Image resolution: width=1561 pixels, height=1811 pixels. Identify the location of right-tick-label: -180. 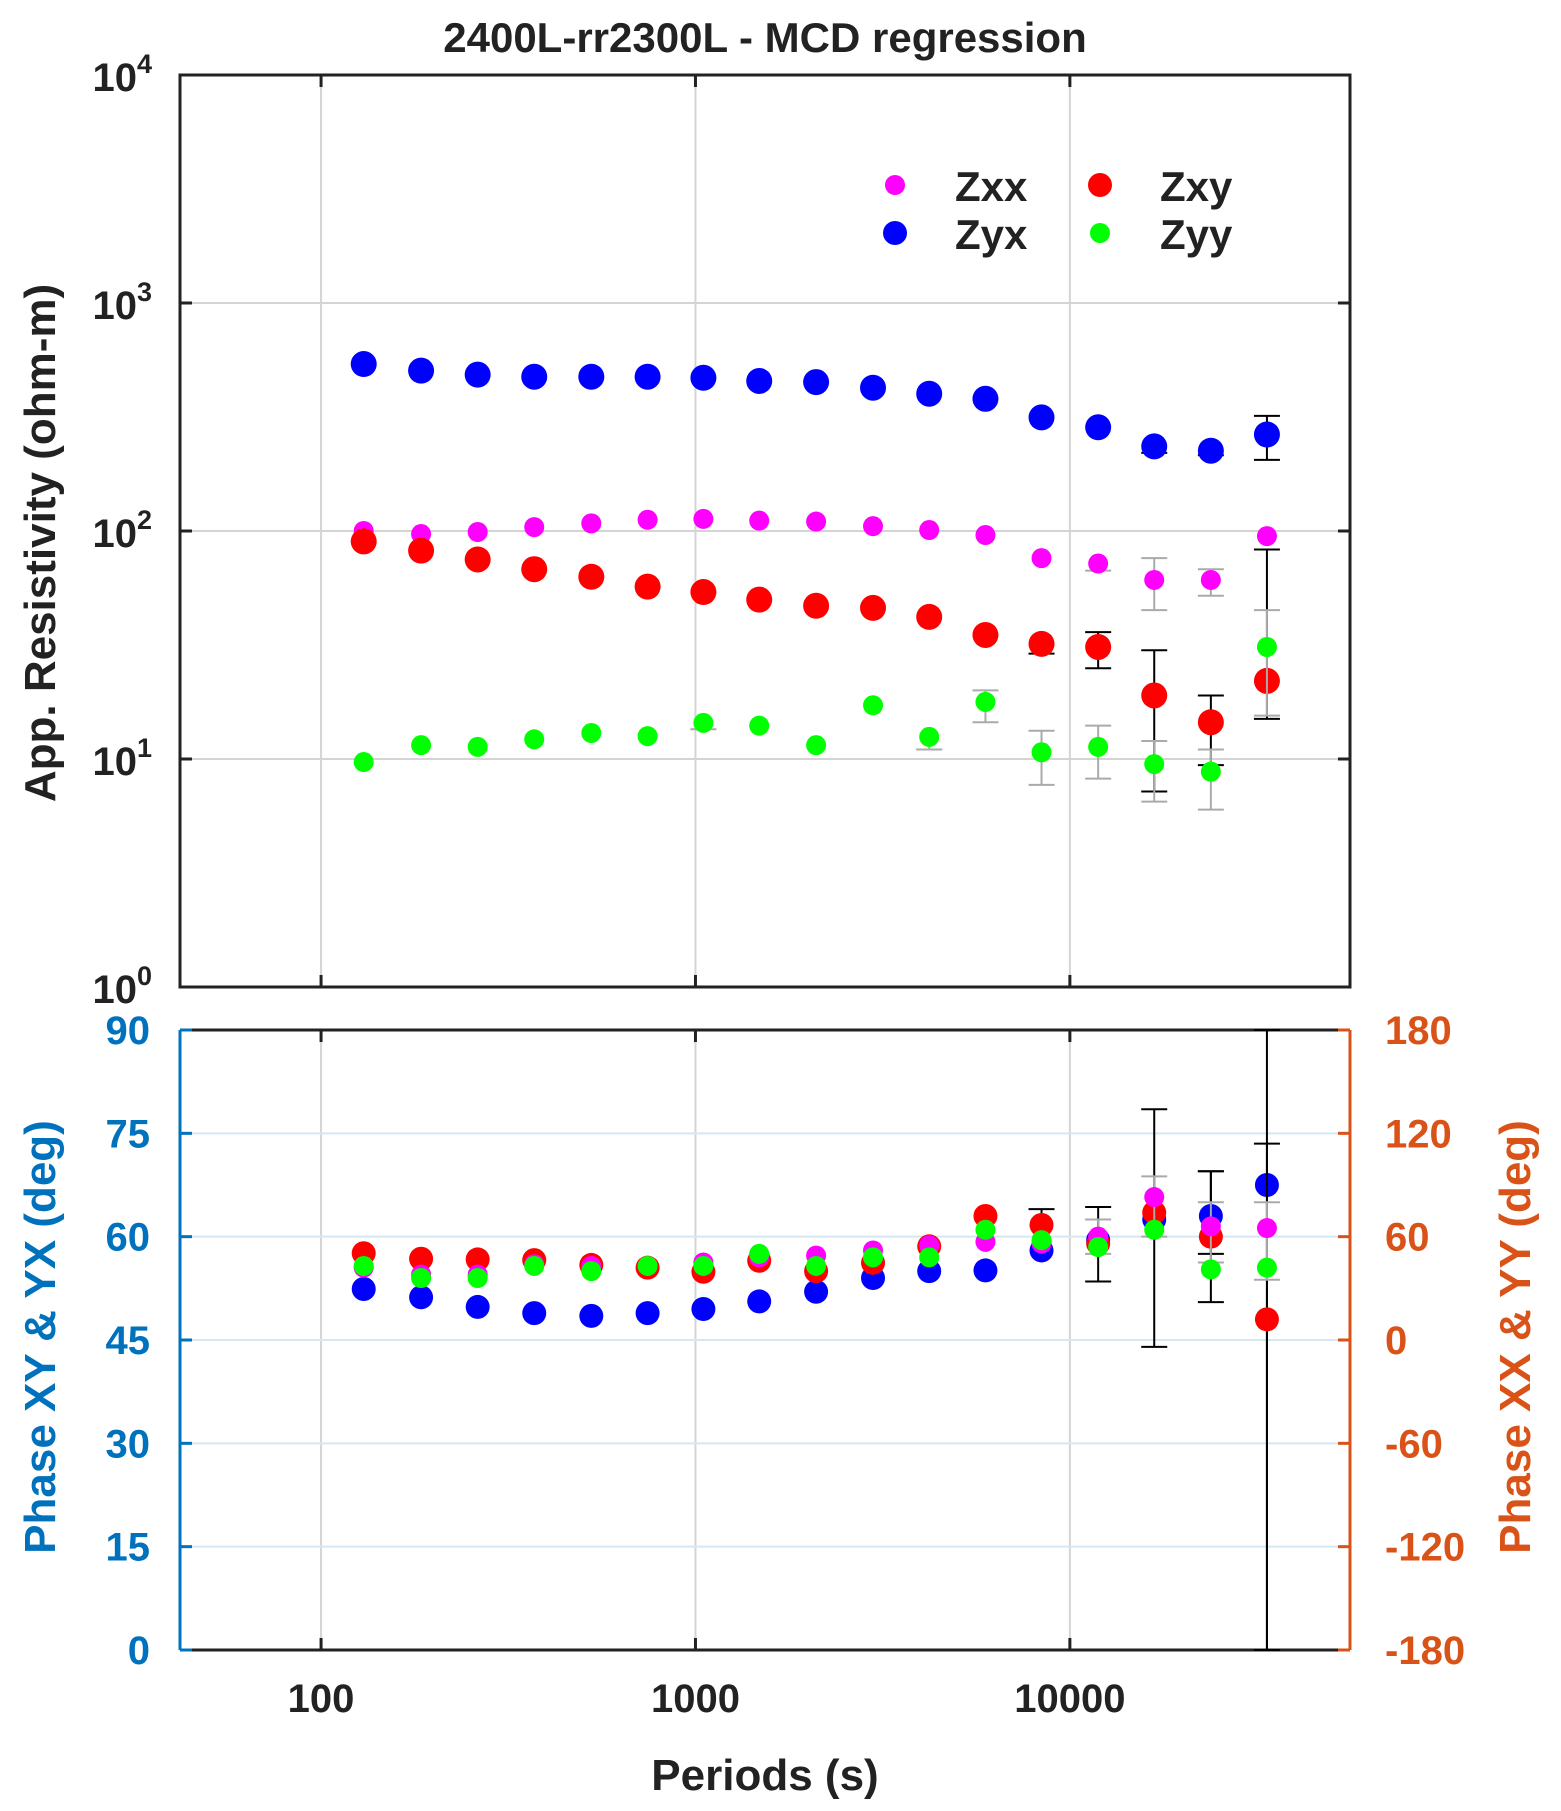
(1425, 1651).